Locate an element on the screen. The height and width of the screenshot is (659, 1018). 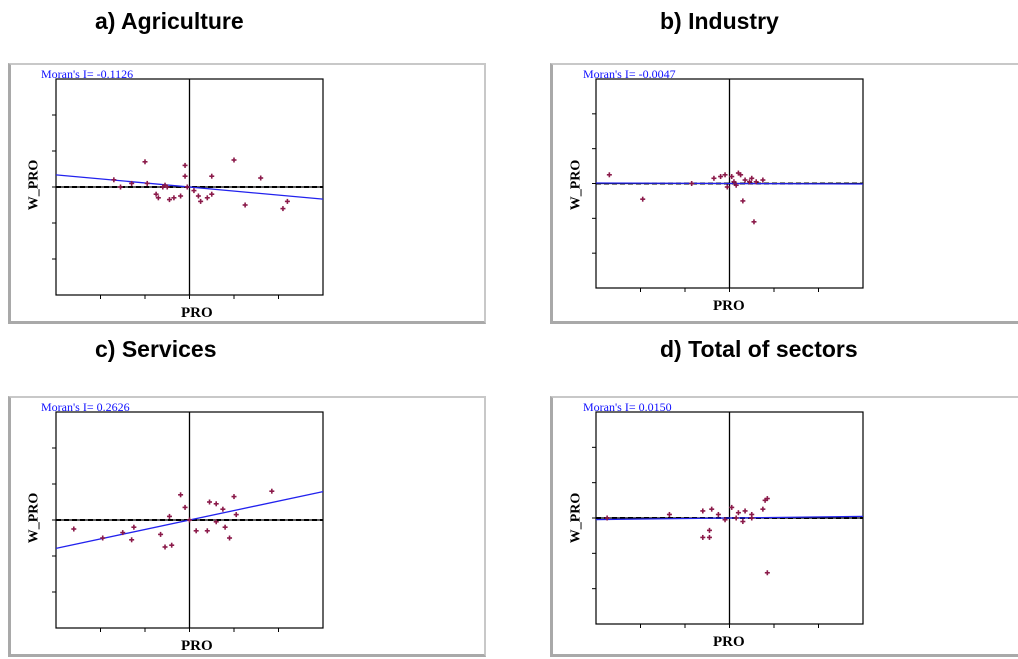
morans-i-label: Moran's I= -0.1126 is located at coordinates (87, 74).